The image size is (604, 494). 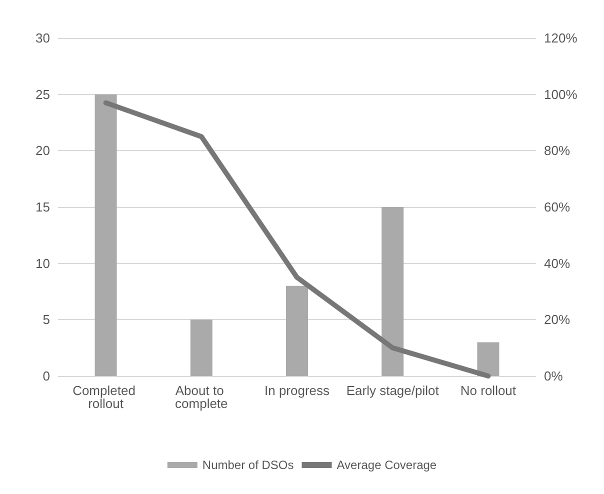 What do you see at coordinates (554, 376) in the screenshot?
I see `y2-tick-label: 0%` at bounding box center [554, 376].